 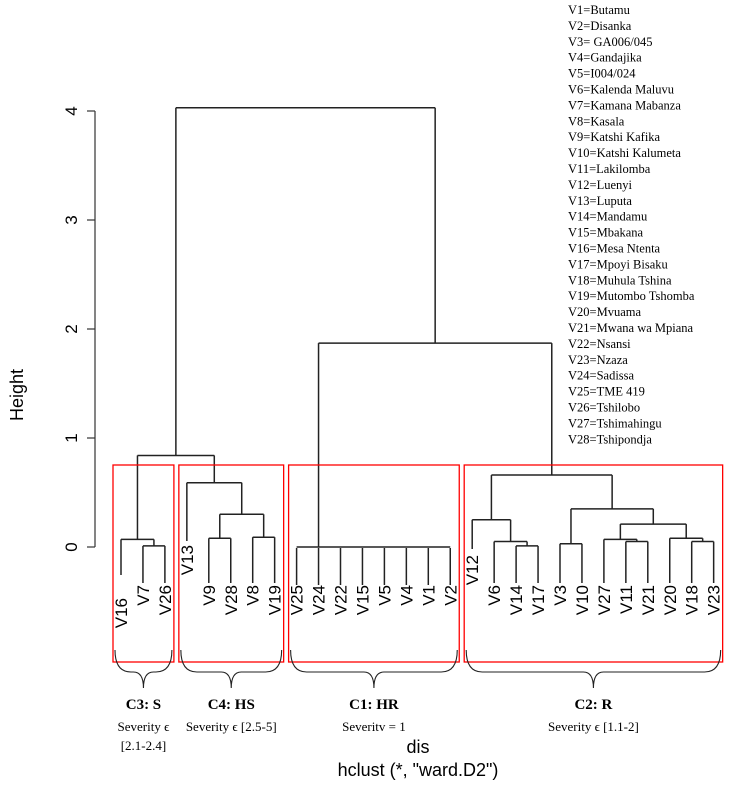 I want to click on legend-entry: V26=Tshilobo, so click(x=604, y=408).